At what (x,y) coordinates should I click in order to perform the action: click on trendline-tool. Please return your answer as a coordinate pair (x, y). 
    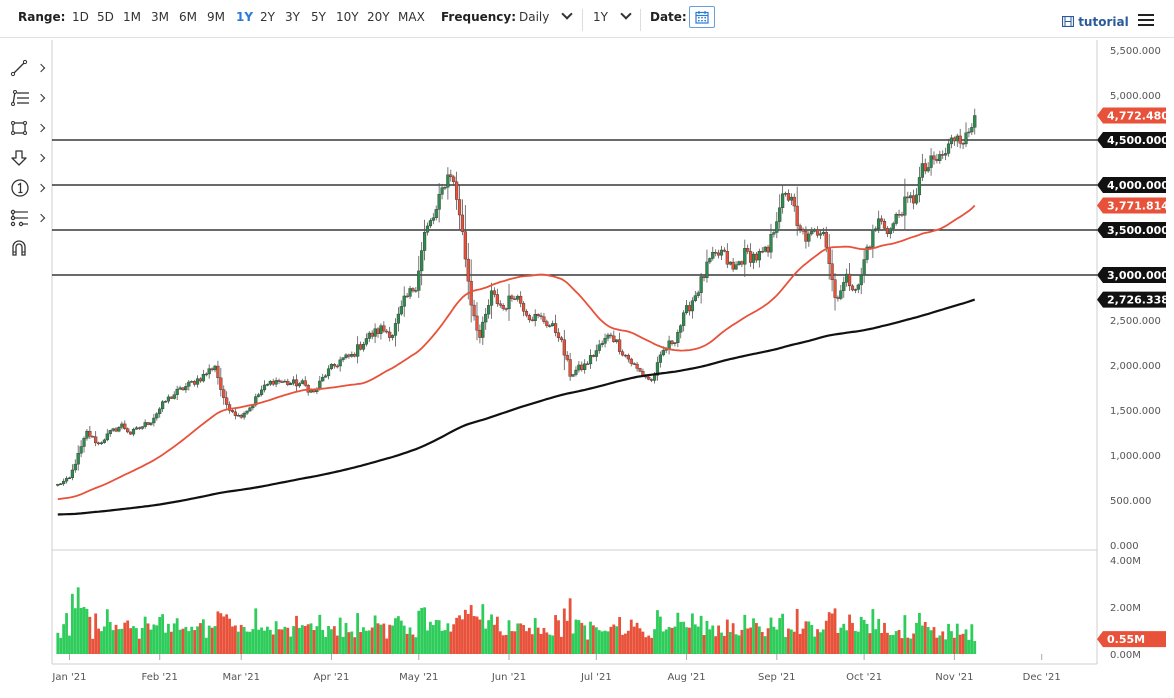
    Looking at the image, I should click on (30, 68).